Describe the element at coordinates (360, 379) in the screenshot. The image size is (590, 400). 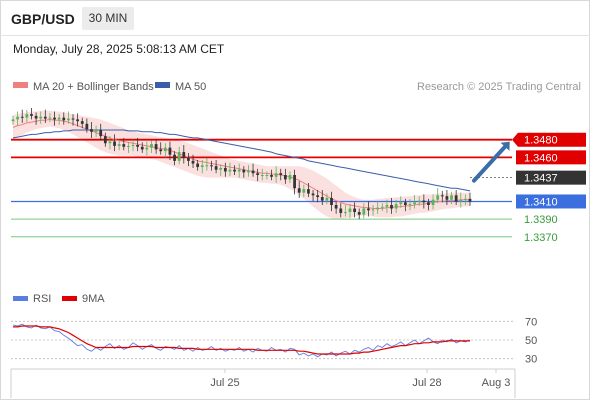
I see `x-axis-ticks: Jul 25 Jul 28 Aug 3` at that location.